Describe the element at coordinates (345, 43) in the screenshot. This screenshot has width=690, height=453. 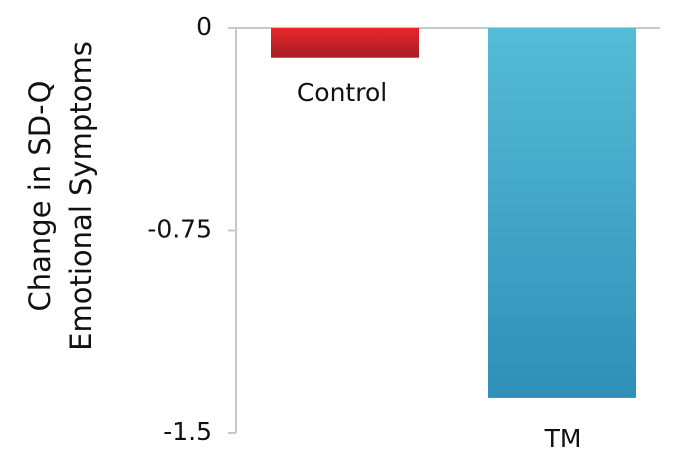
I see `bar-control` at that location.